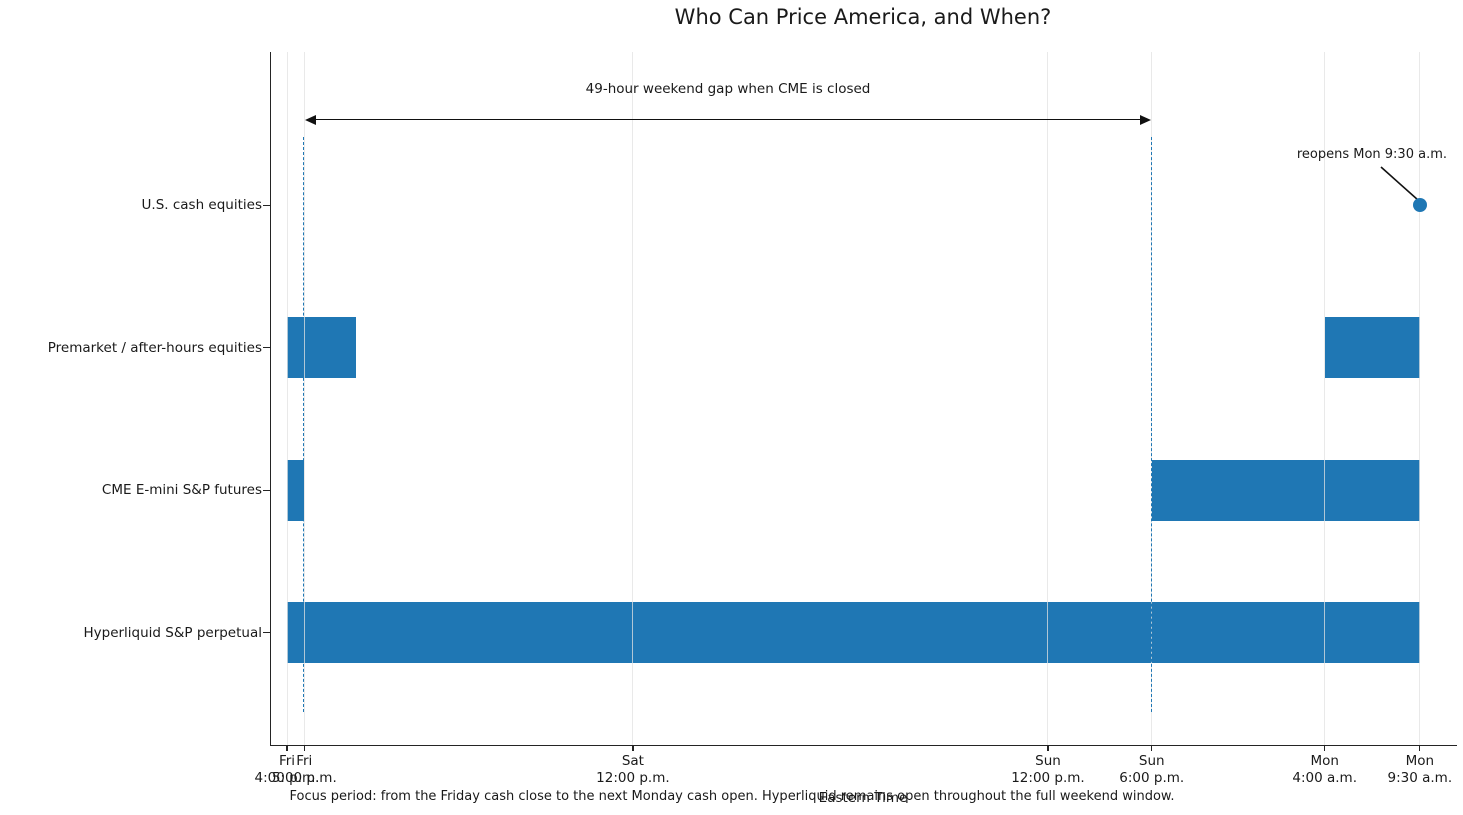 This screenshot has width=1463, height=815. What do you see at coordinates (863, 798) in the screenshot?
I see `x-axis-label: Eastern Time` at bounding box center [863, 798].